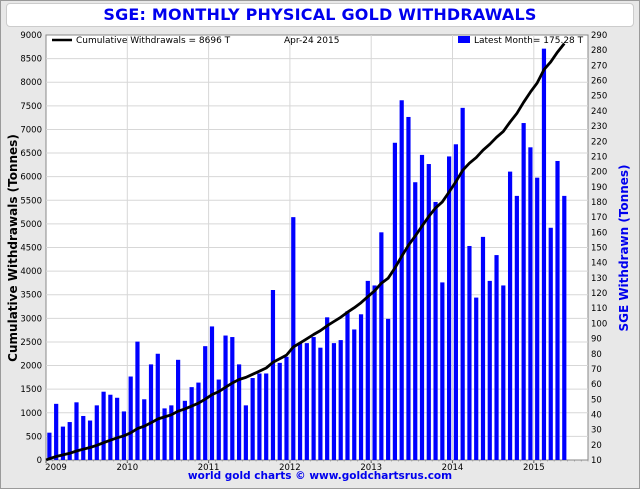 The image size is (640, 489). I want to click on y-right-tick-label: 220, so click(599, 142).